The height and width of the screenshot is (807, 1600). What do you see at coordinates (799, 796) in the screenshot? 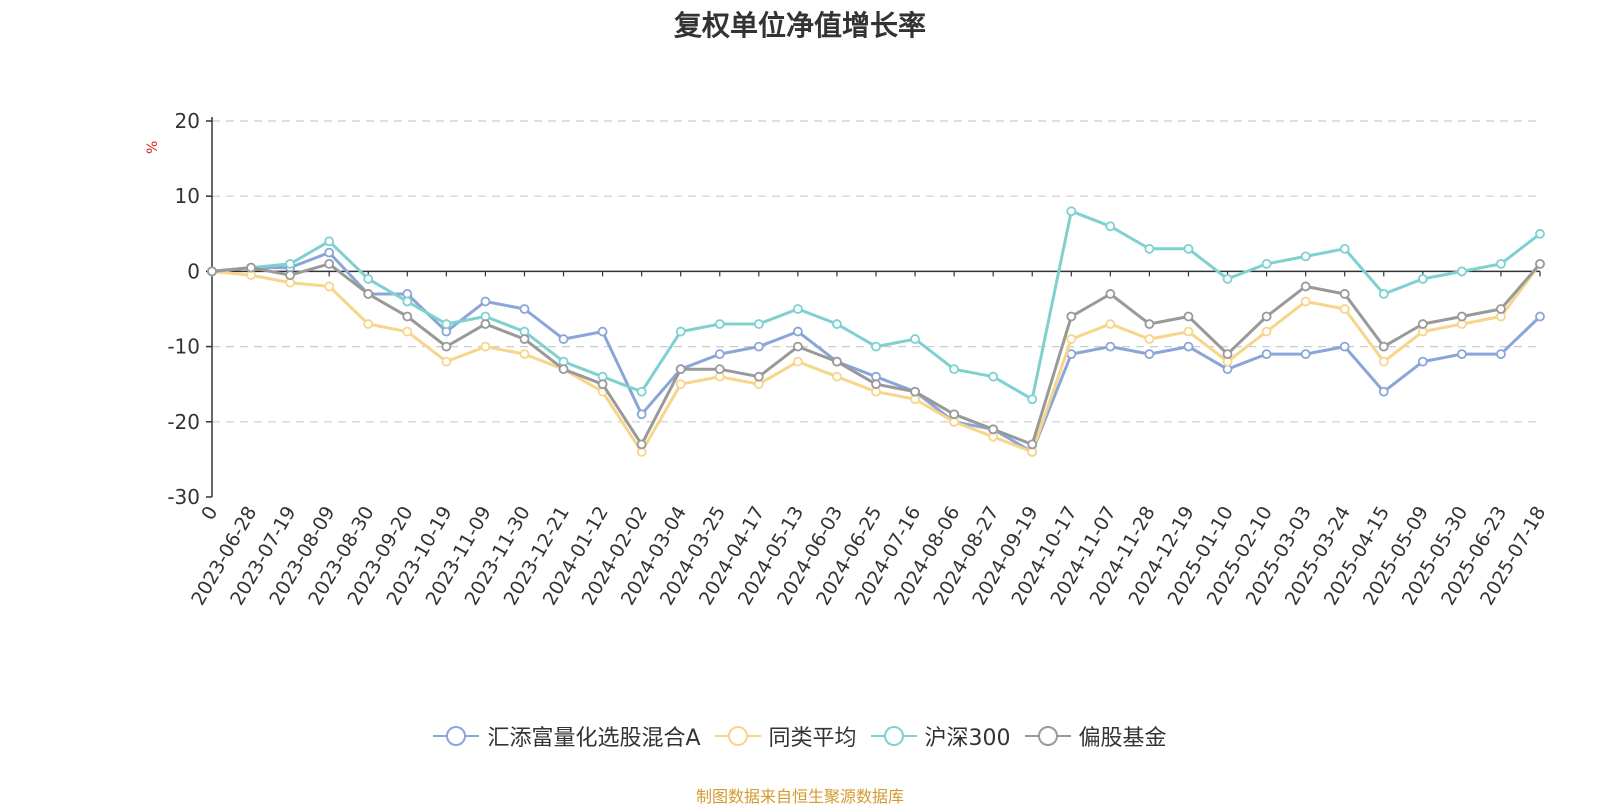
I see `data-source-note: 制图数据来自恒生聚源数据库` at bounding box center [799, 796].